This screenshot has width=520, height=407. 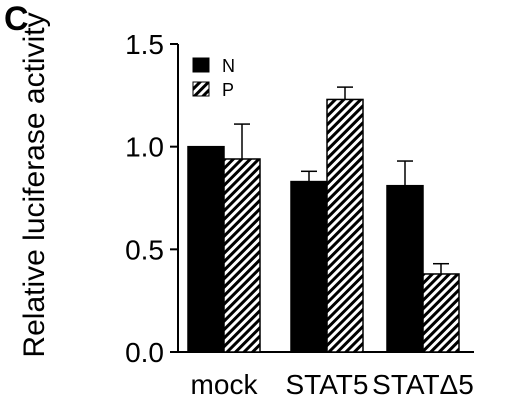 I want to click on category-labels: mock STAT5 STATΔ5, so click(x=332, y=384).